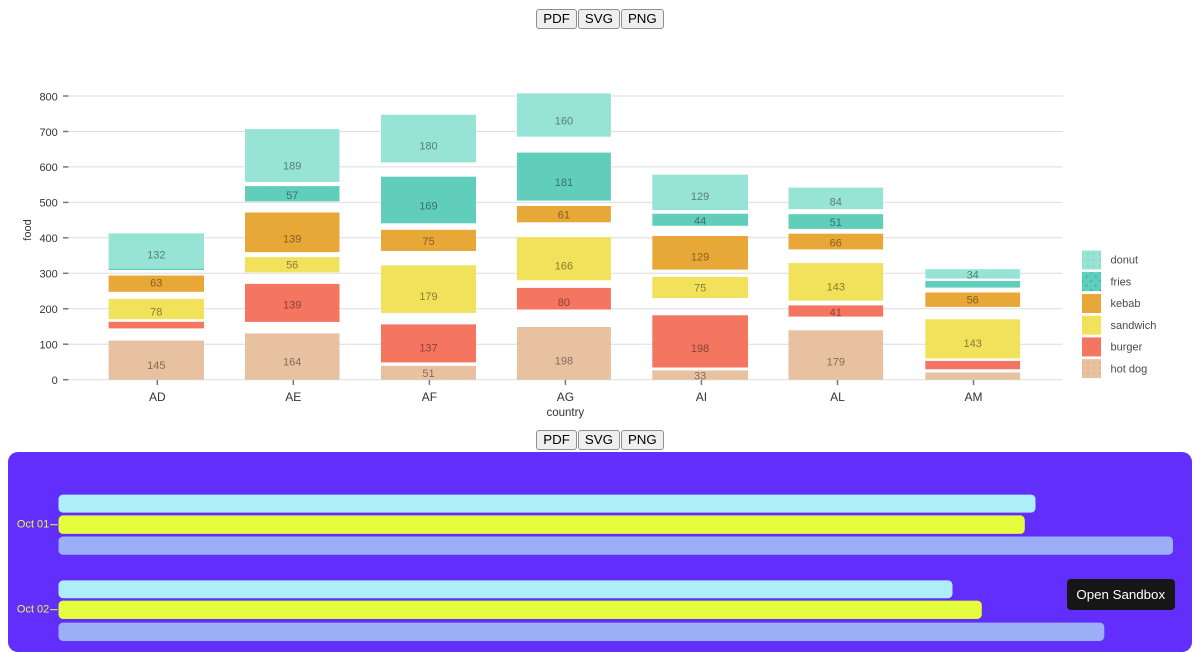 This screenshot has width=1200, height=652. What do you see at coordinates (429, 397) in the screenshot?
I see `svg-text: AF` at bounding box center [429, 397].